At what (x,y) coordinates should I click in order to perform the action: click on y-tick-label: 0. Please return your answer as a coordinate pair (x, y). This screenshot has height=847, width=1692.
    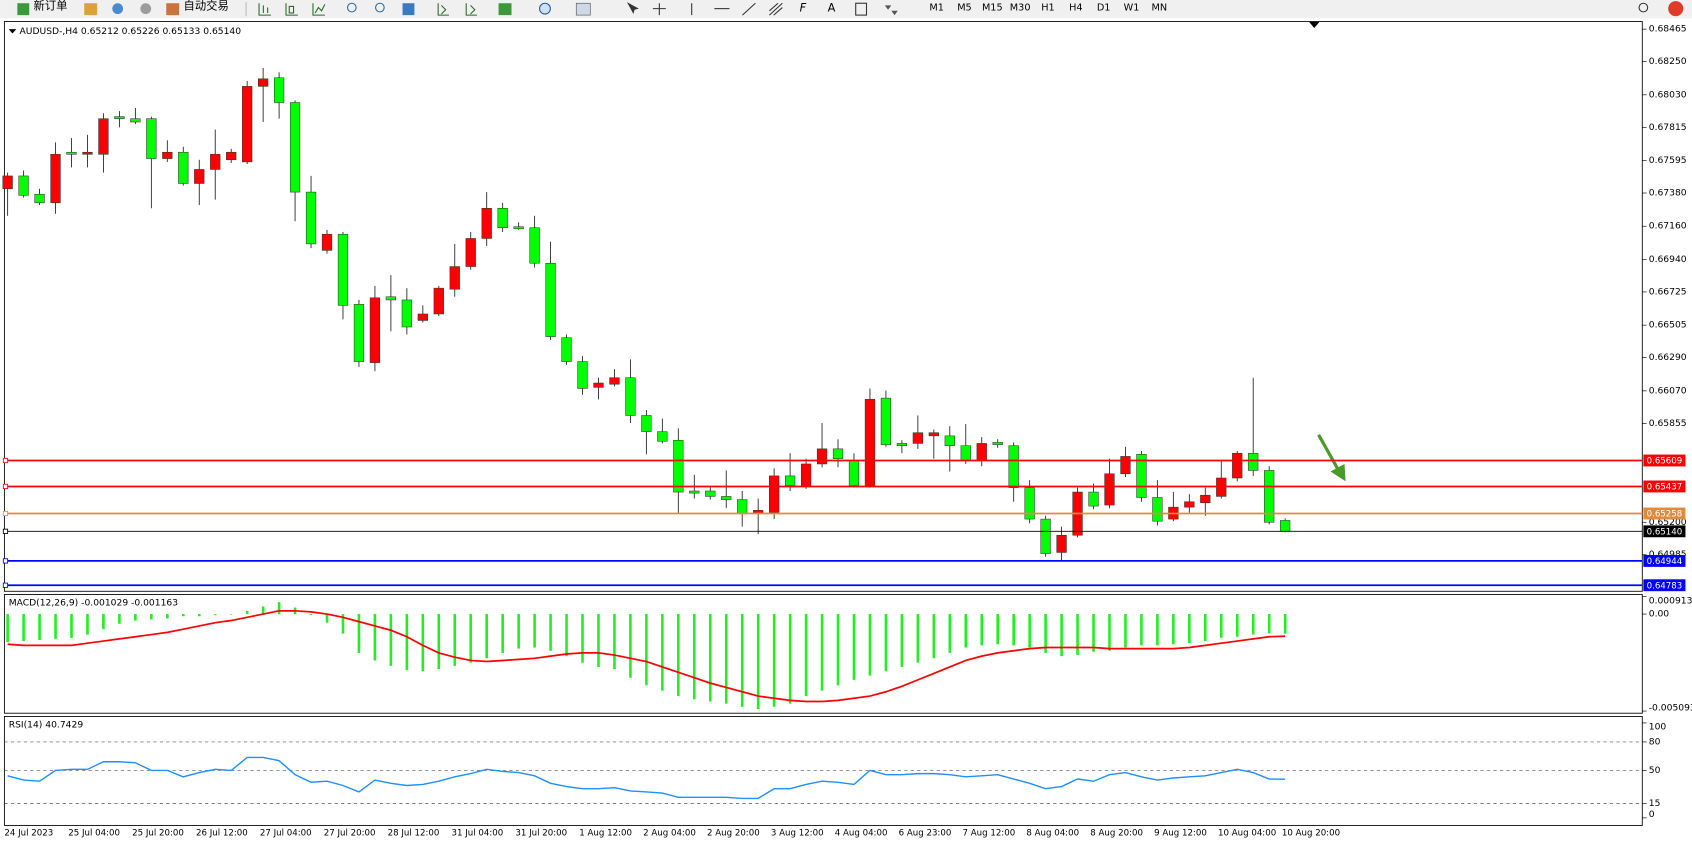
    Looking at the image, I should click on (1652, 814).